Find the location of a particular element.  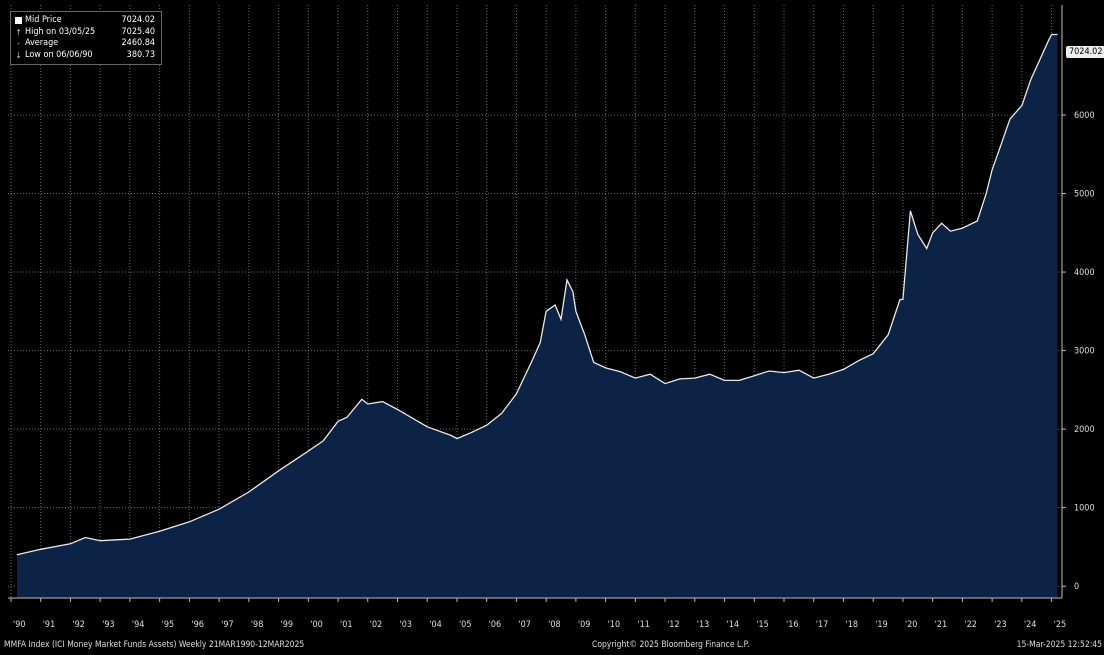

y-tick-label: 2000 is located at coordinates (1084, 430).